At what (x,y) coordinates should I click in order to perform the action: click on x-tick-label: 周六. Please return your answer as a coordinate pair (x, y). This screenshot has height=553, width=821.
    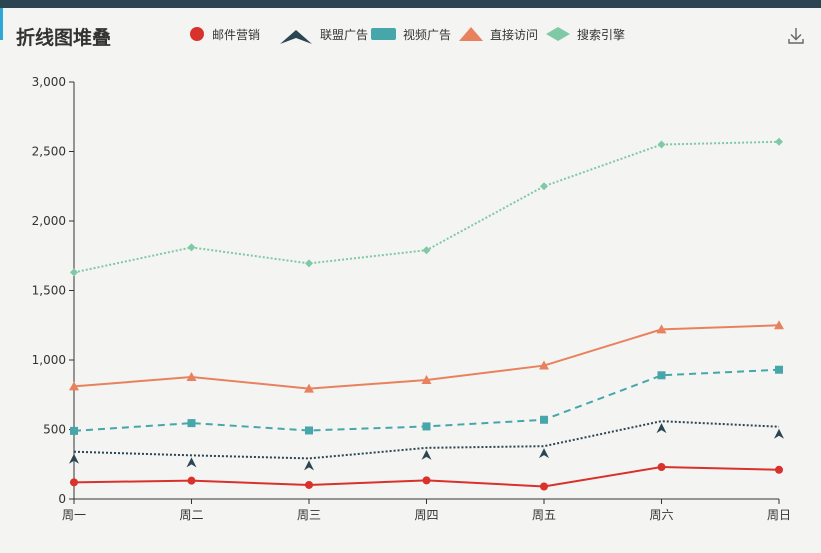
    Looking at the image, I should click on (661, 515).